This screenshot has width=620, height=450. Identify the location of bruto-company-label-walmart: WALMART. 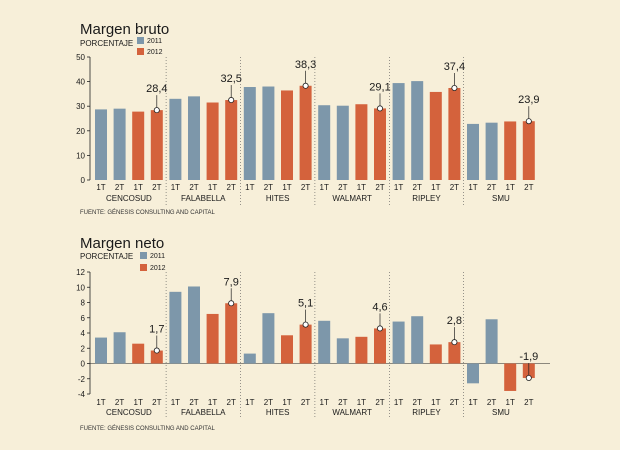
(352, 198).